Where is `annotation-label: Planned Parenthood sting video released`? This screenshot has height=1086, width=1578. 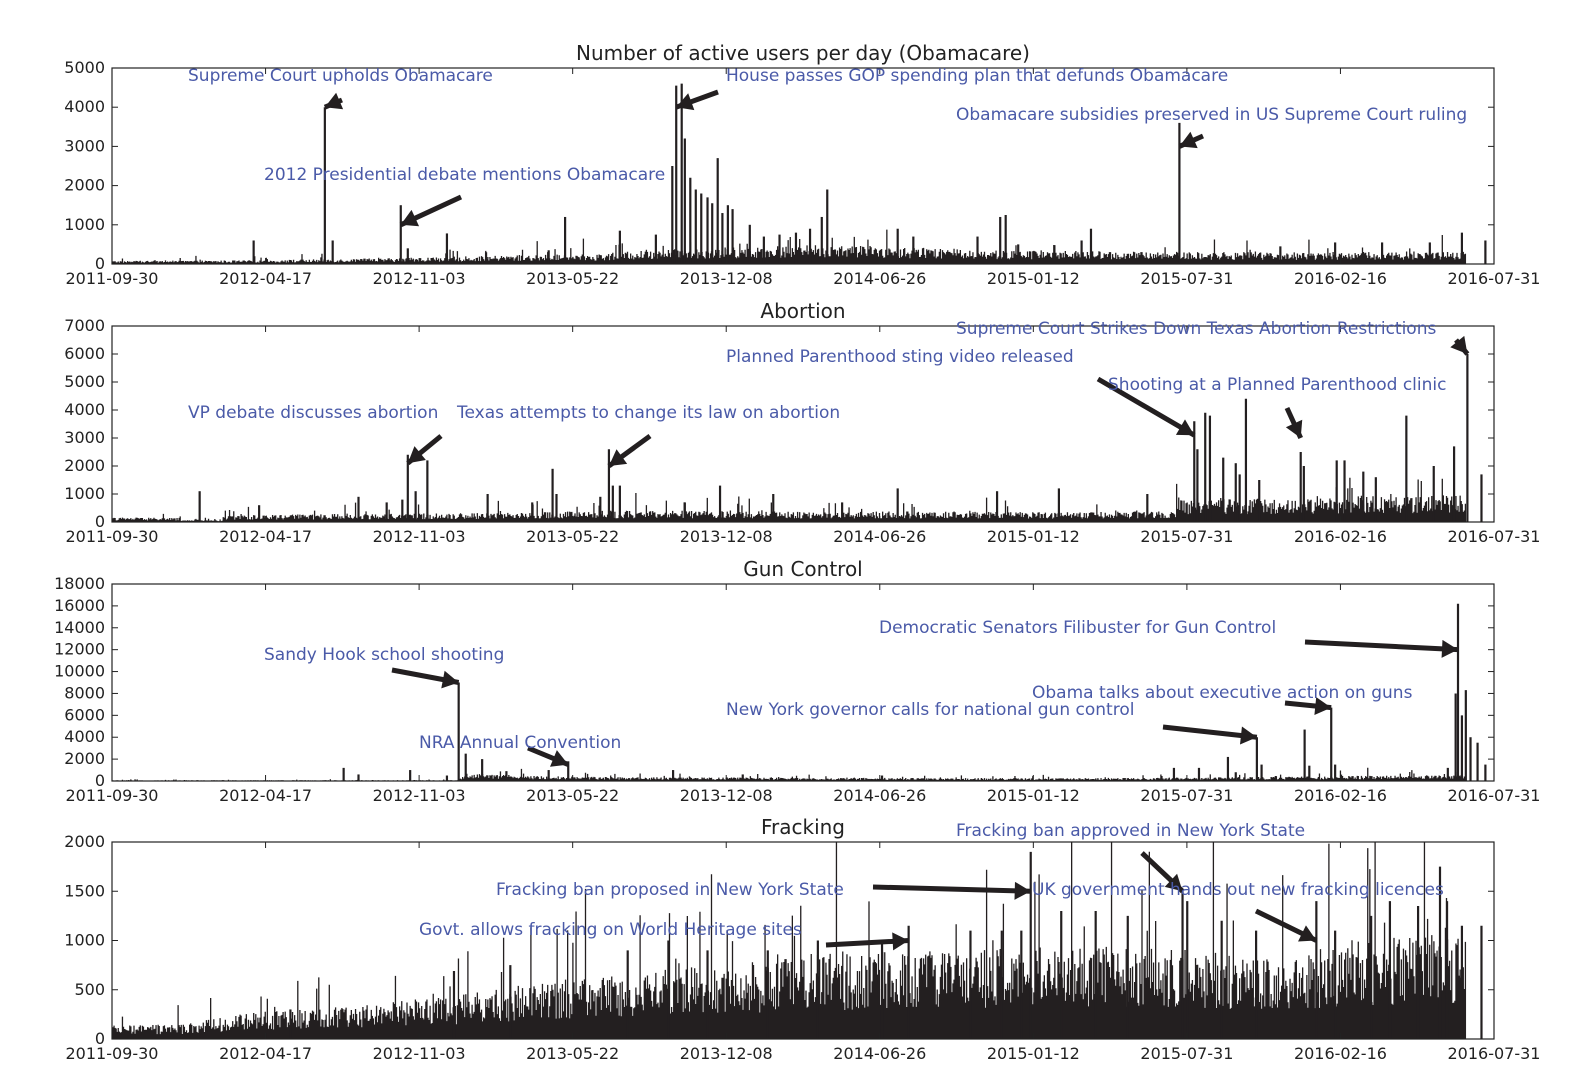 annotation-label: Planned Parenthood sting video released is located at coordinates (900, 357).